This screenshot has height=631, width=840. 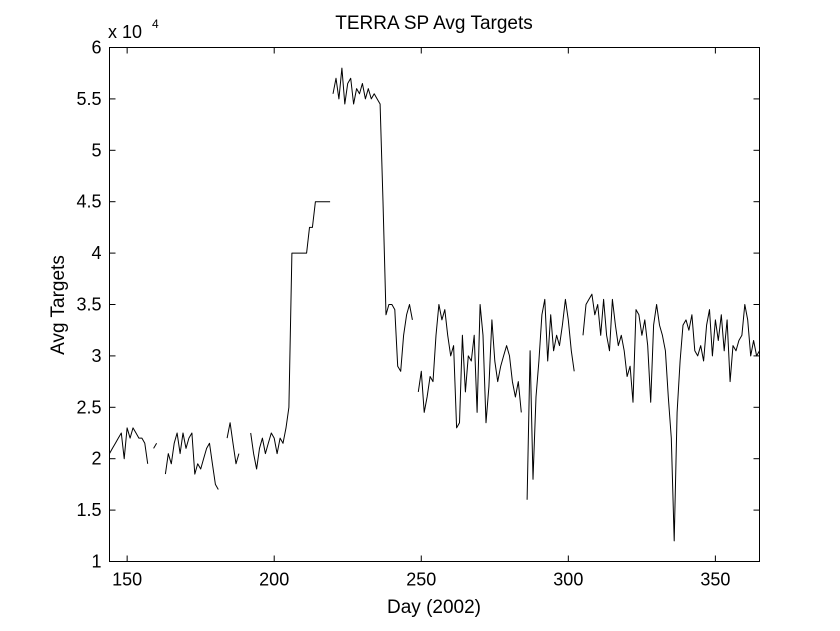 I want to click on y-tick-label: 2.5, so click(x=88, y=407).